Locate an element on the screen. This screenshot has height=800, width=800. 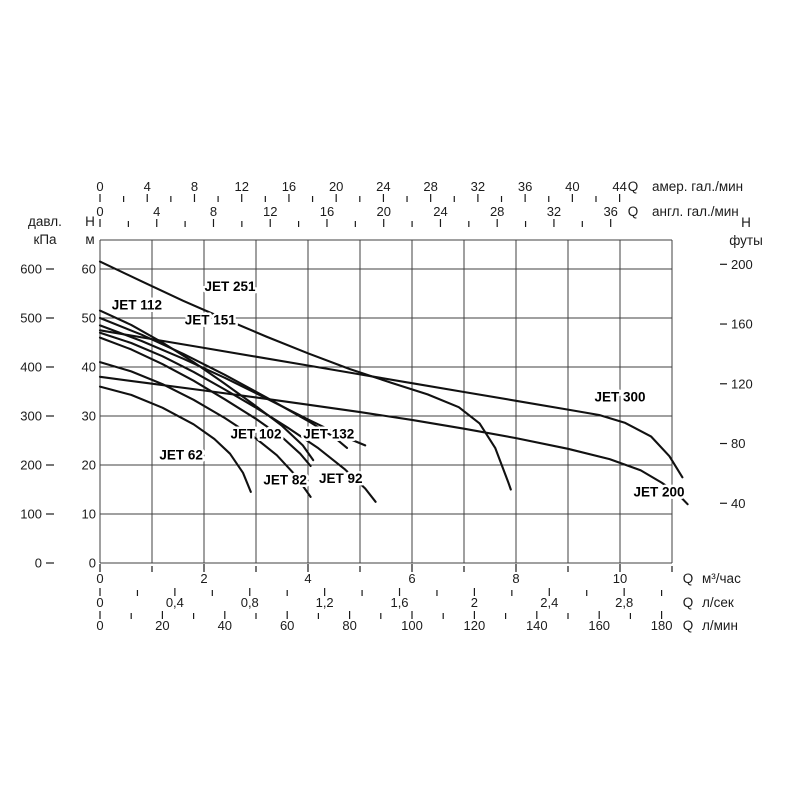
curve-label-jet-300: JET 300 is located at coordinates (619, 396).